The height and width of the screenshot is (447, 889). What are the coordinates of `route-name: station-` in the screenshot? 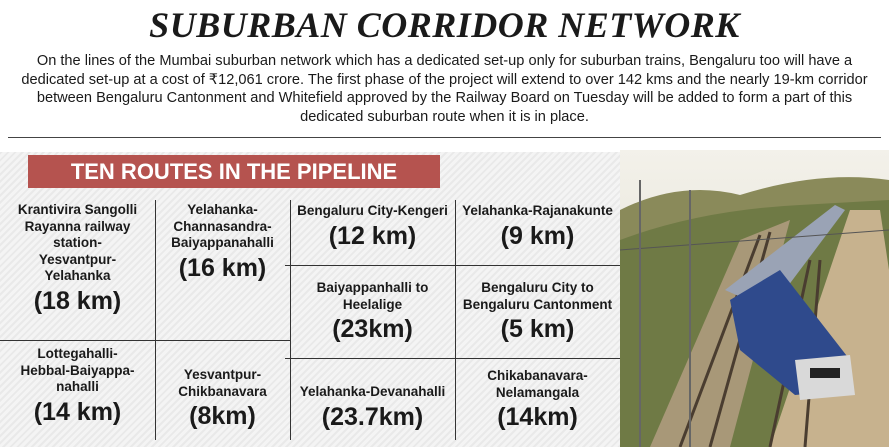 It's located at (77, 242).